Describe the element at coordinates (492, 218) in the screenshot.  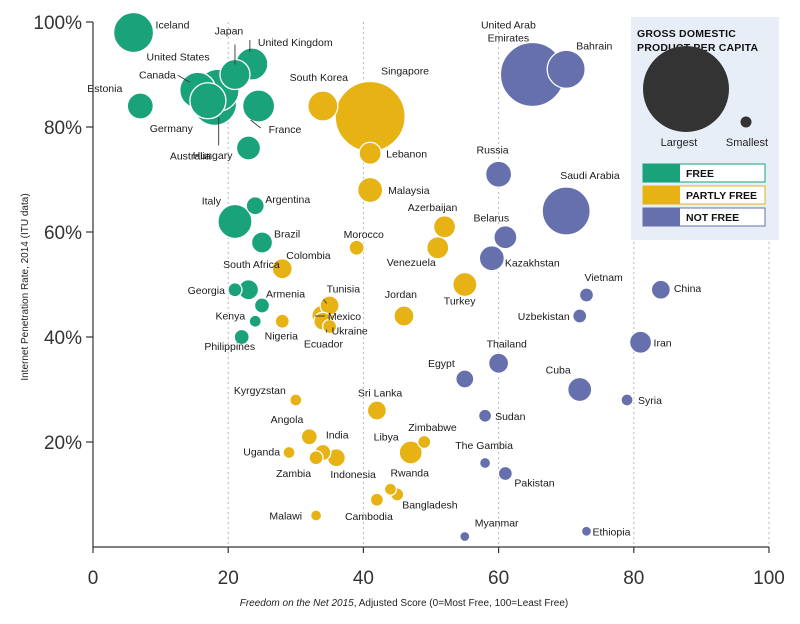
I see `label-belarus: Belarus` at that location.